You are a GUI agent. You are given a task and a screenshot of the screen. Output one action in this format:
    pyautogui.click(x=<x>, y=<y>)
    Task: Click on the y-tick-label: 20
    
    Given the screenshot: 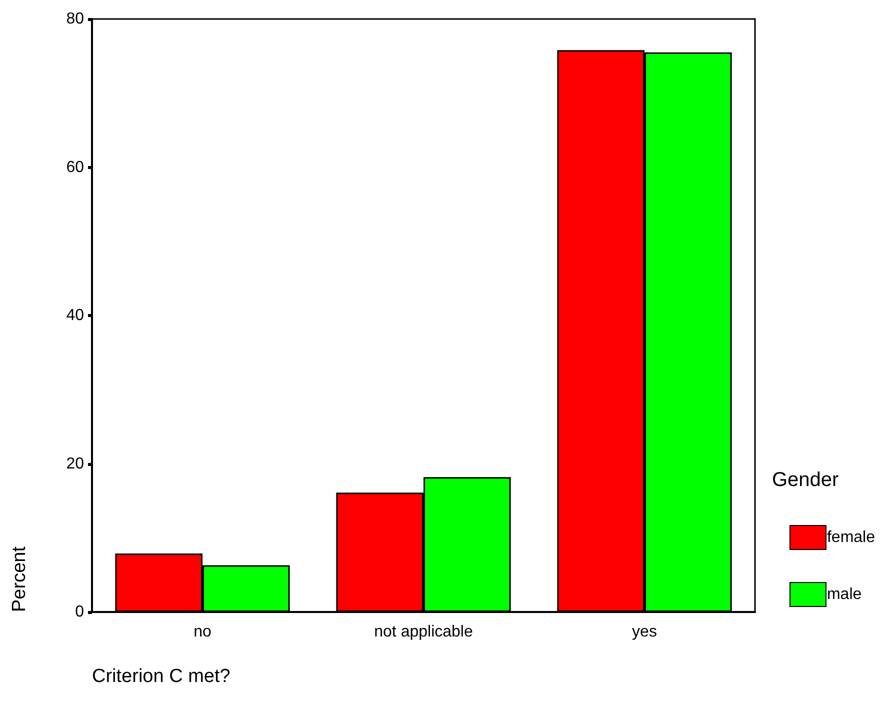 What is the action you would take?
    pyautogui.click(x=75, y=463)
    